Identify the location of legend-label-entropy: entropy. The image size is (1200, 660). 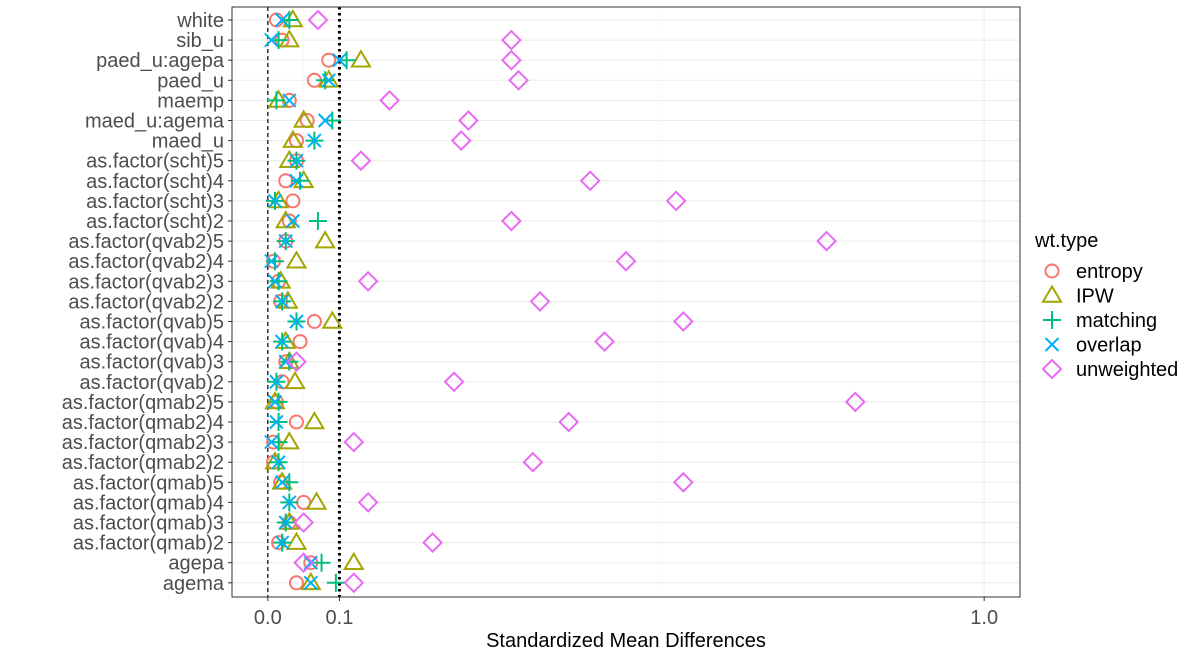
(1109, 272).